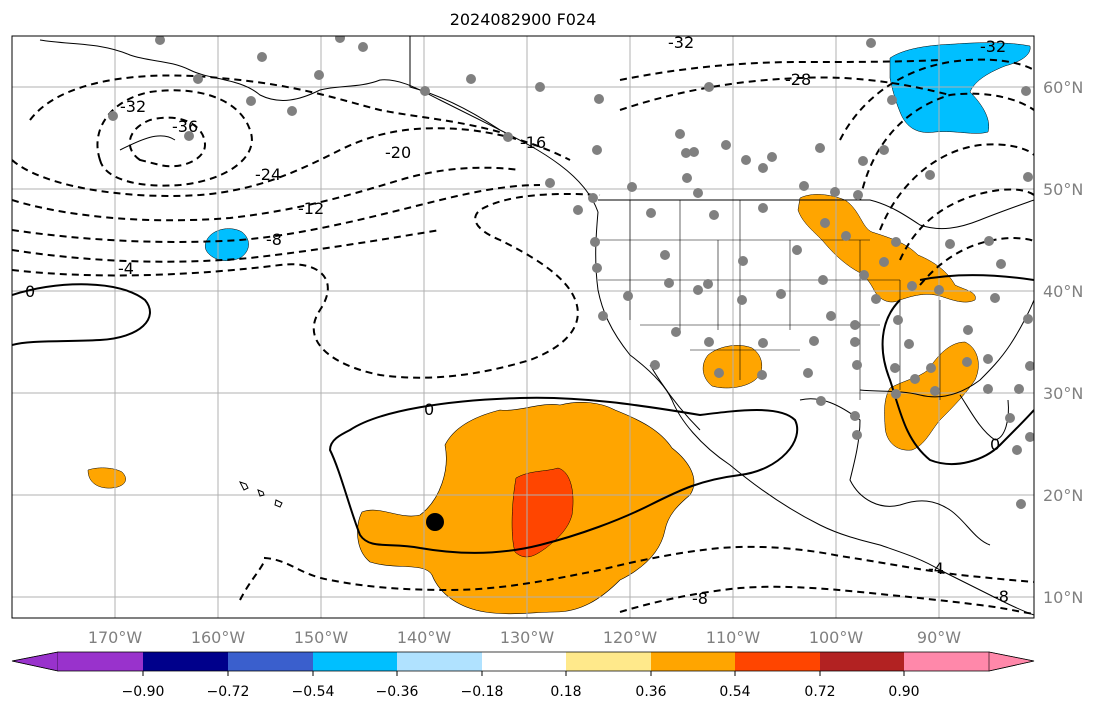 The height and width of the screenshot is (712, 1105). What do you see at coordinates (819, 692) in the screenshot?
I see `colorbar-tick-label: 0.72` at bounding box center [819, 692].